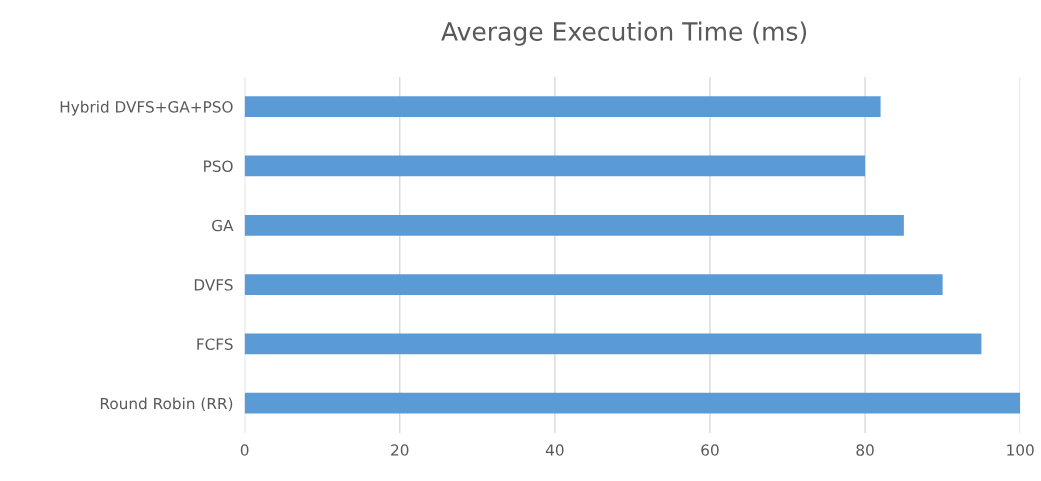 Image resolution: width=1041 pixels, height=481 pixels. Describe the element at coordinates (400, 450) in the screenshot. I see `x-tick-label: 20` at that location.